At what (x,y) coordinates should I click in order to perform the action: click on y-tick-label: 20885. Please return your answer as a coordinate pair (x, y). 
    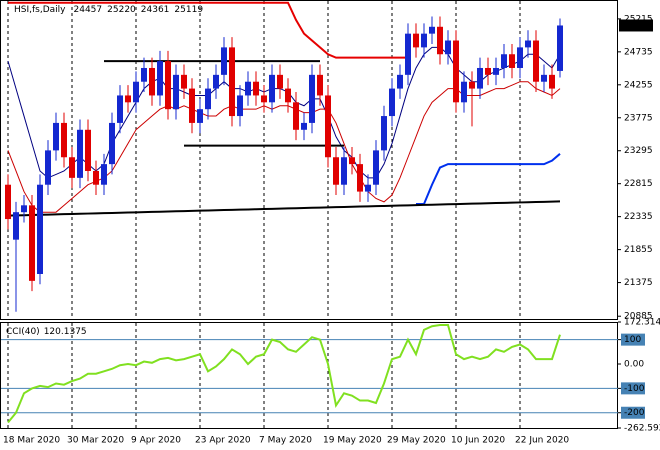
    Looking at the image, I should click on (638, 317).